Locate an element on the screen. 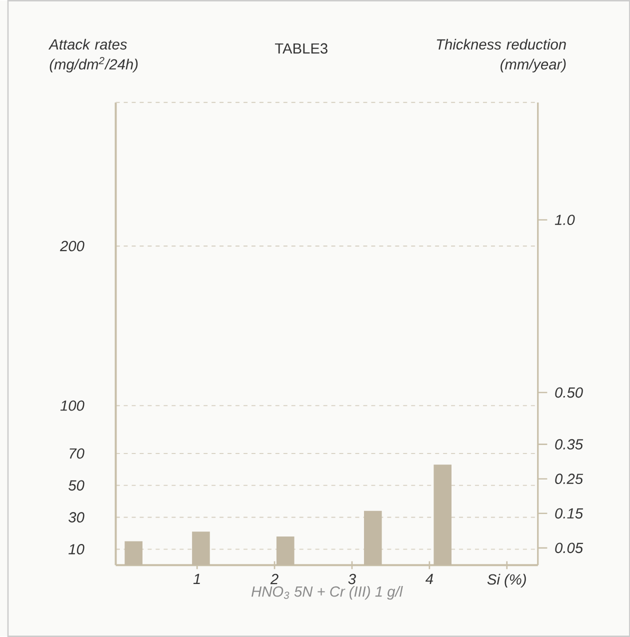  y-tick-label: 200 is located at coordinates (72, 246).